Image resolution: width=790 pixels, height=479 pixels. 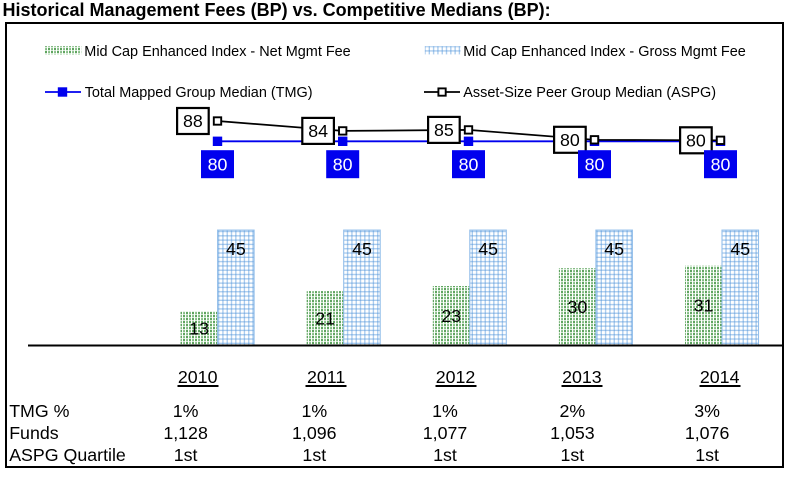 I want to click on svg-text: 85, so click(x=444, y=130).